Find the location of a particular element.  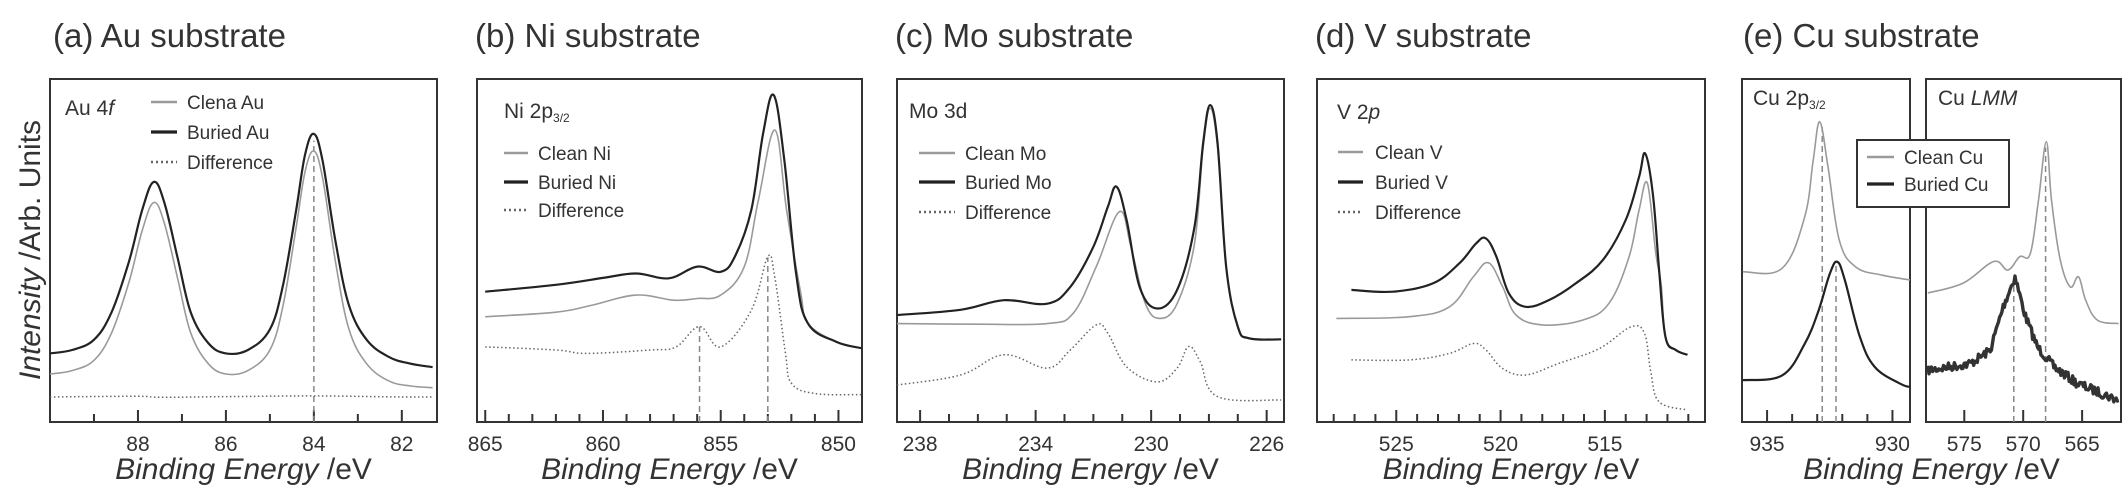

tick-label: 230 is located at coordinates (1151, 444).